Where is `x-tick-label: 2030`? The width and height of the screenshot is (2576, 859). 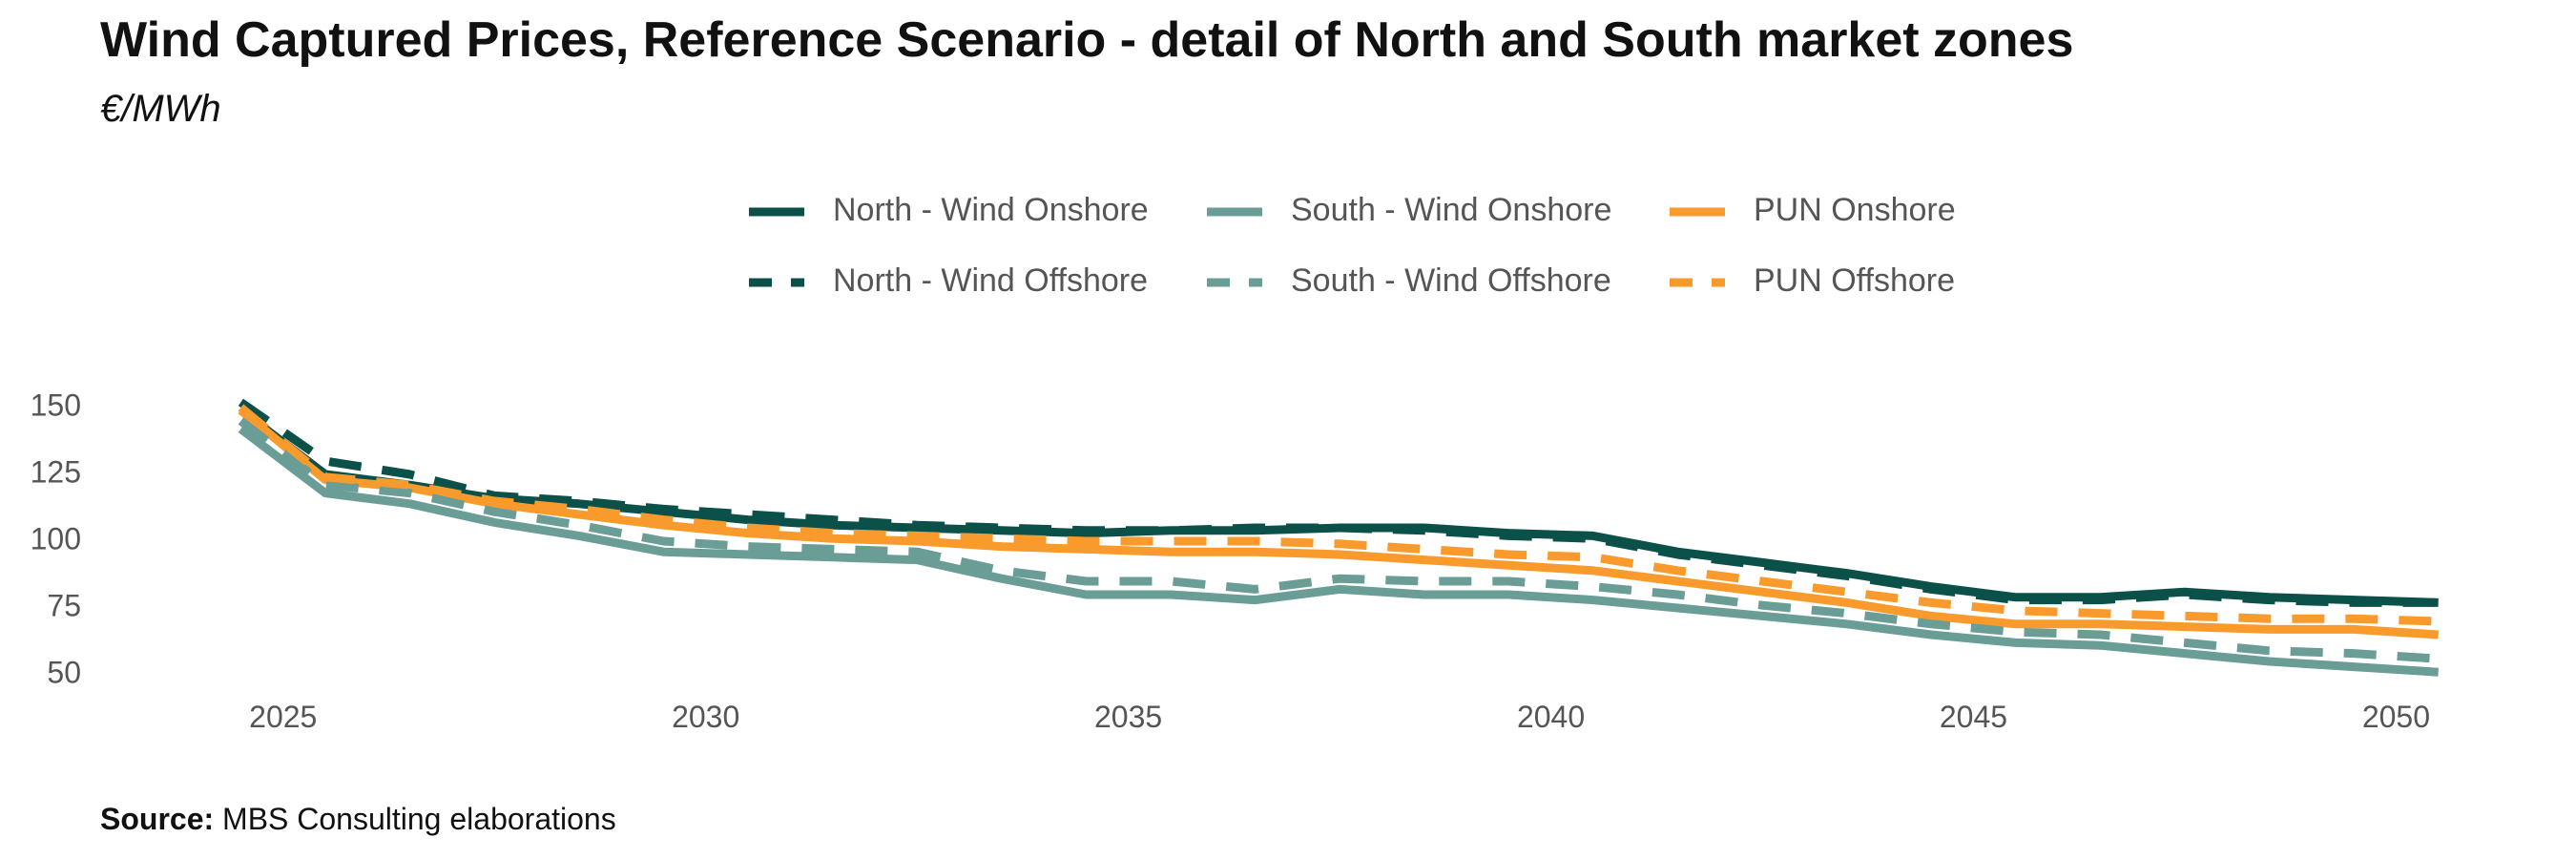
x-tick-label: 2030 is located at coordinates (705, 717).